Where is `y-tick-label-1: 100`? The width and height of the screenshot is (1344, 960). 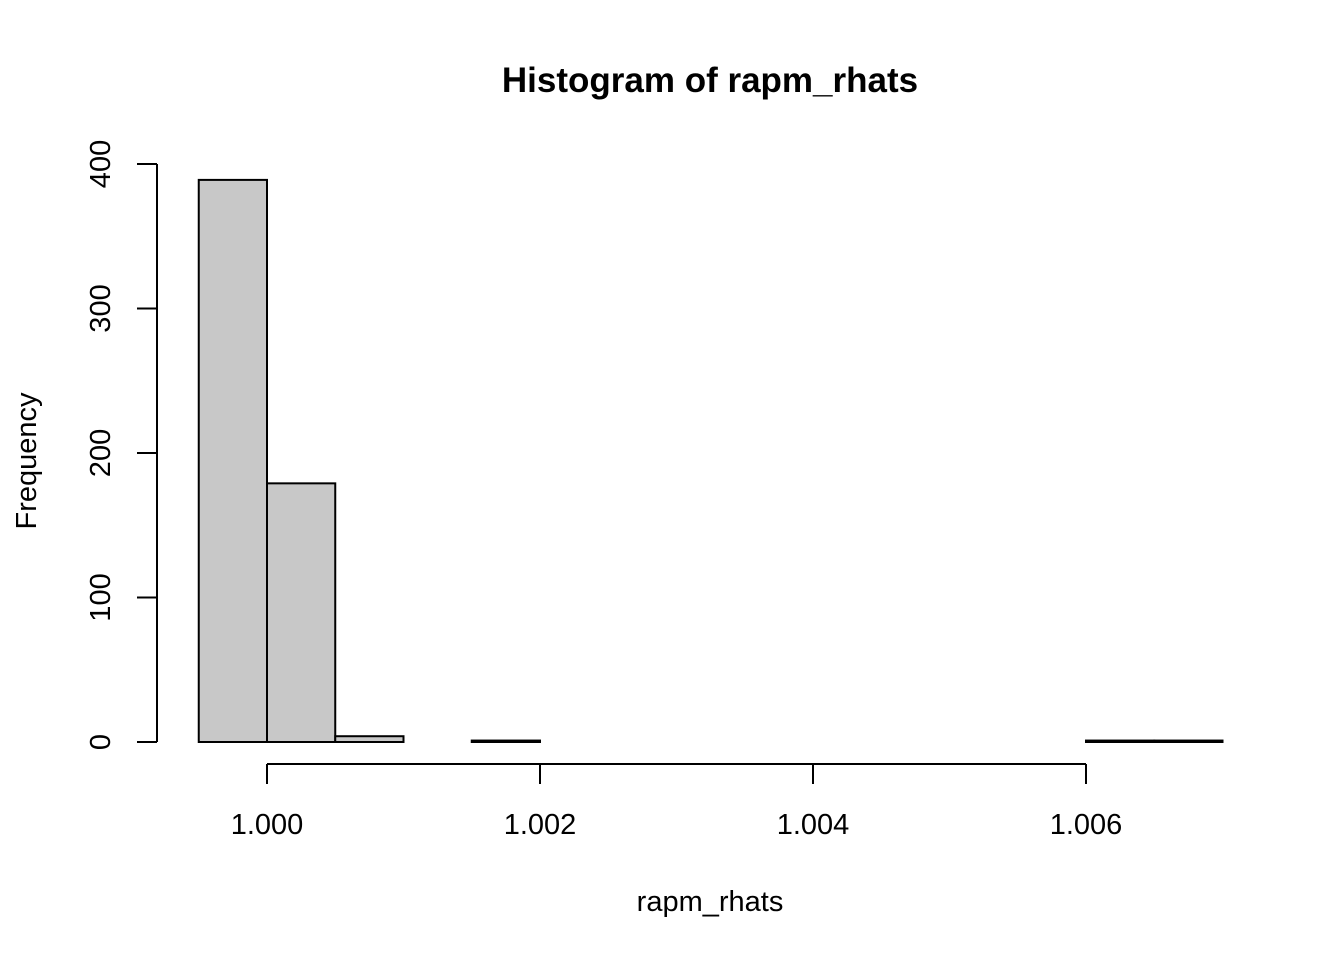 y-tick-label-1: 100 is located at coordinates (101, 597).